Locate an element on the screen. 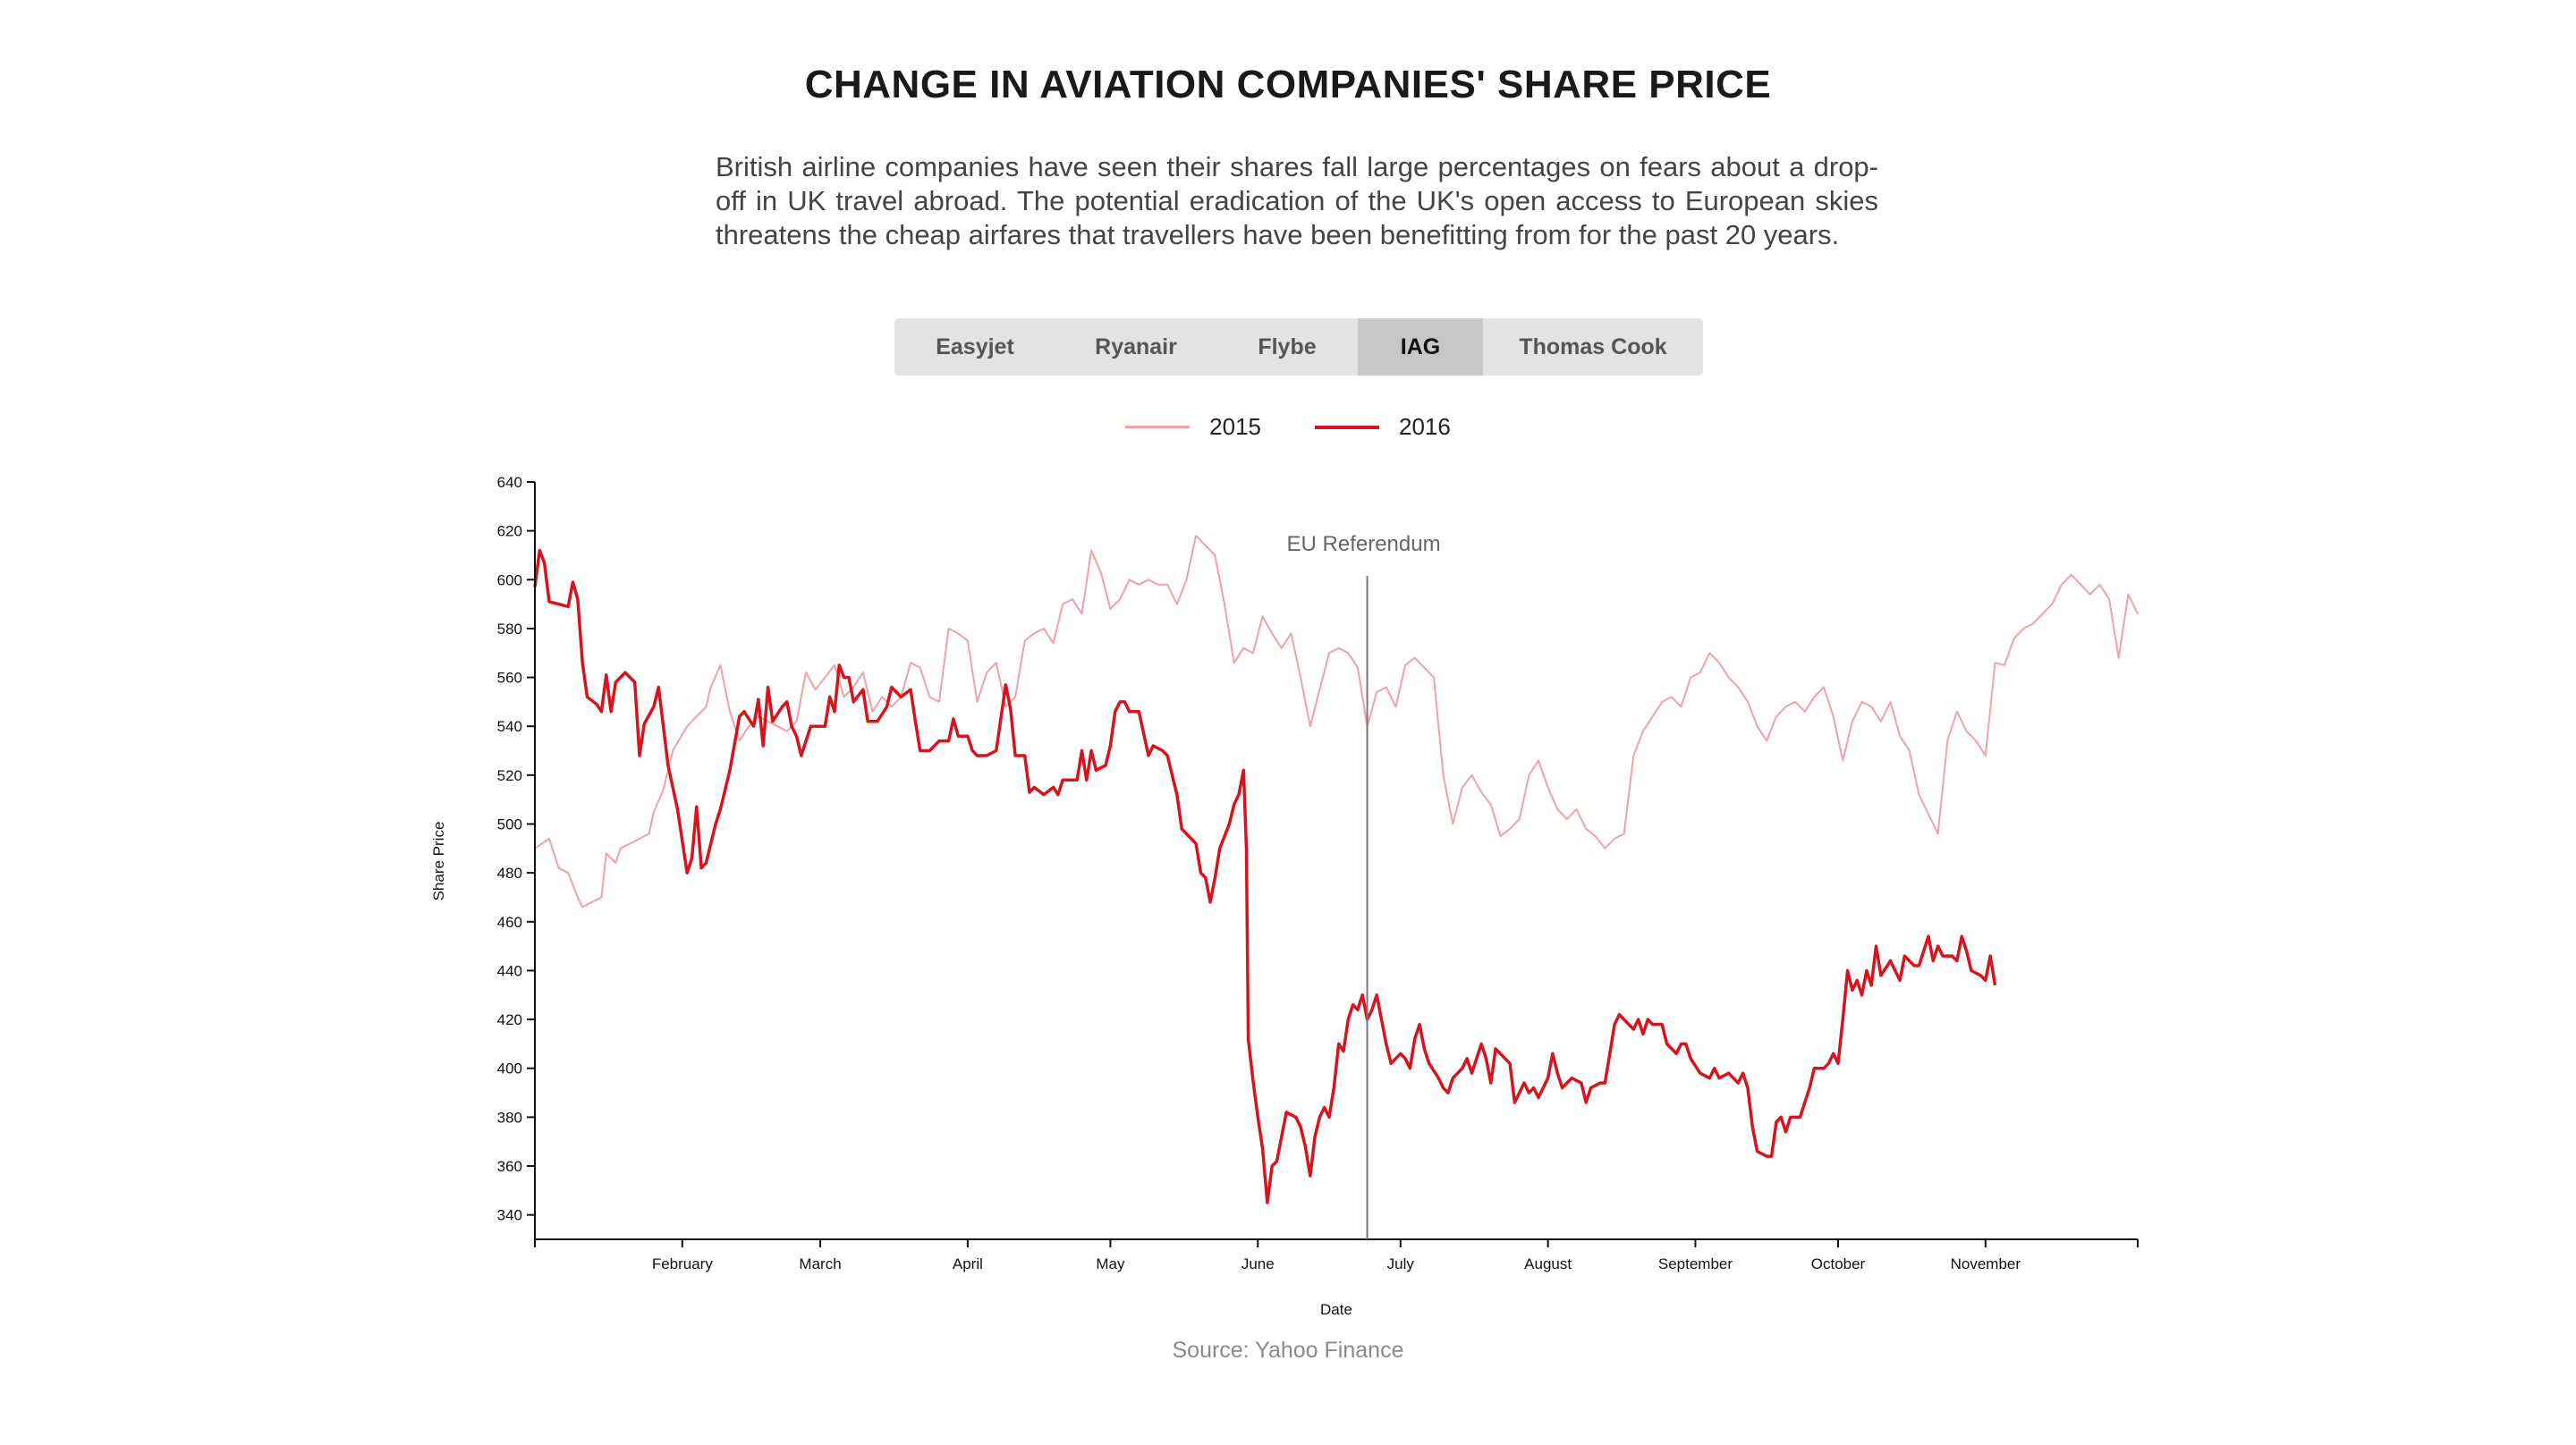 This screenshot has width=2576, height=1445. x-tick-label: May is located at coordinates (1110, 1263).